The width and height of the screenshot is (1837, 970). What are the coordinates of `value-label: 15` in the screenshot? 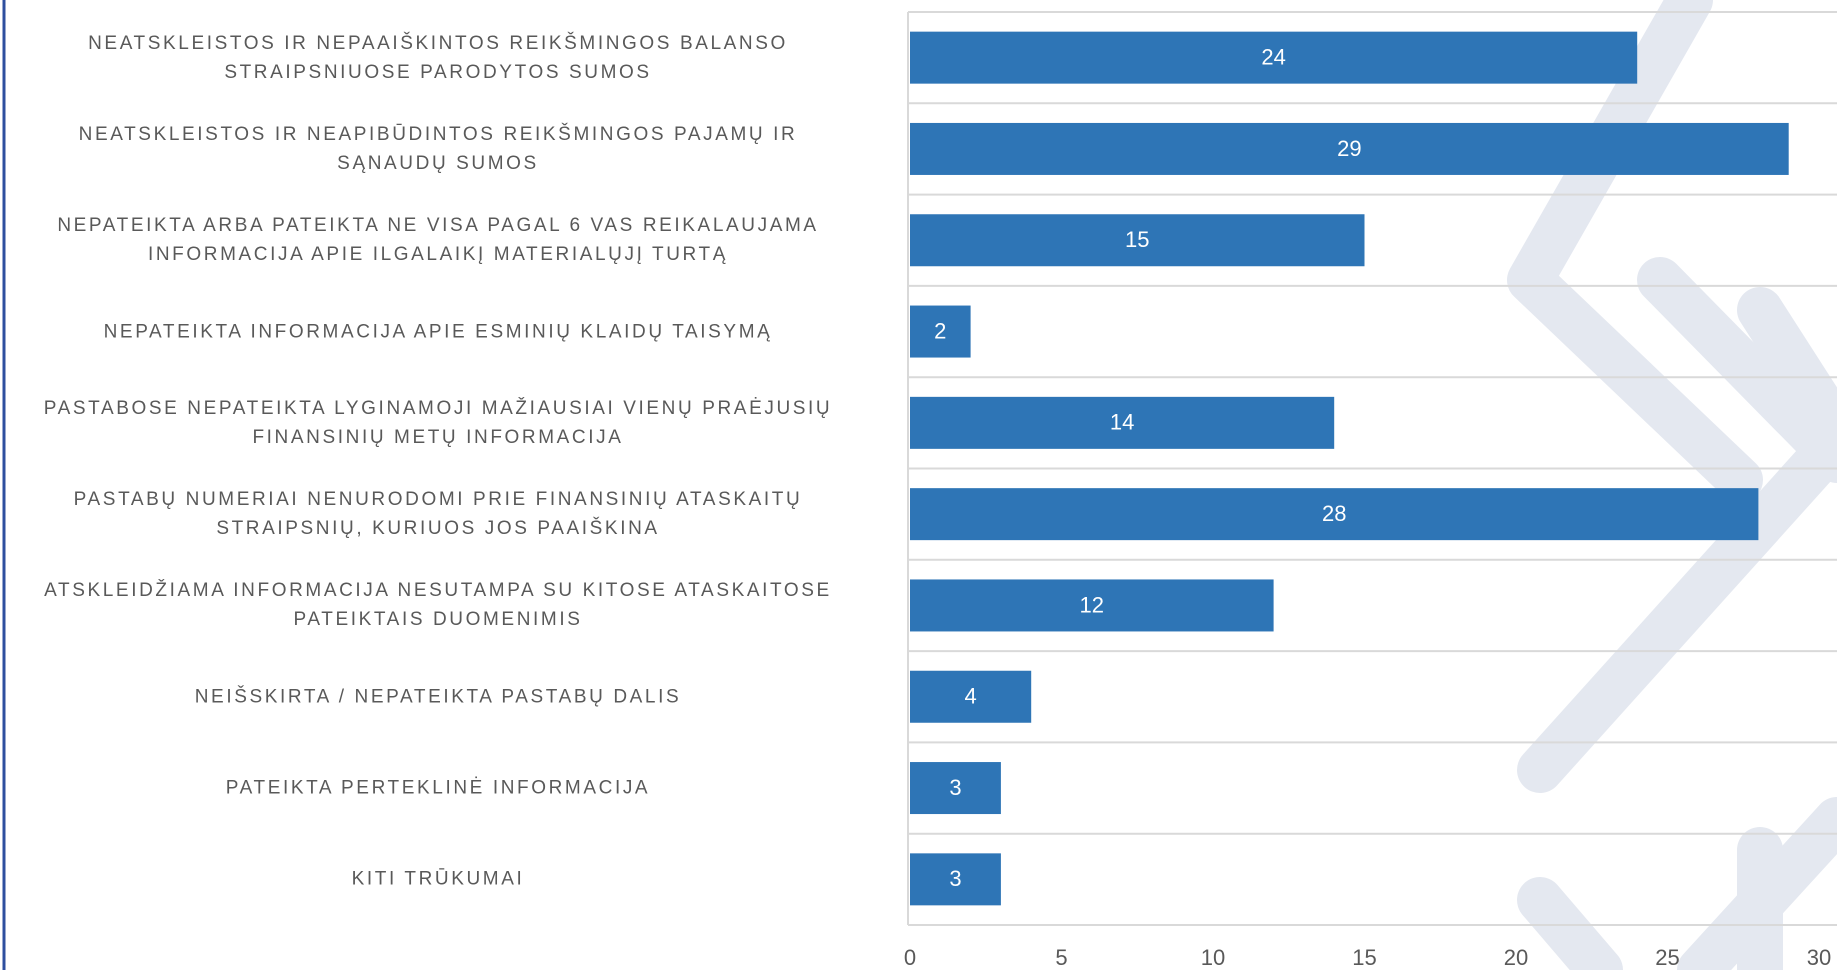 It's located at (1137, 239).